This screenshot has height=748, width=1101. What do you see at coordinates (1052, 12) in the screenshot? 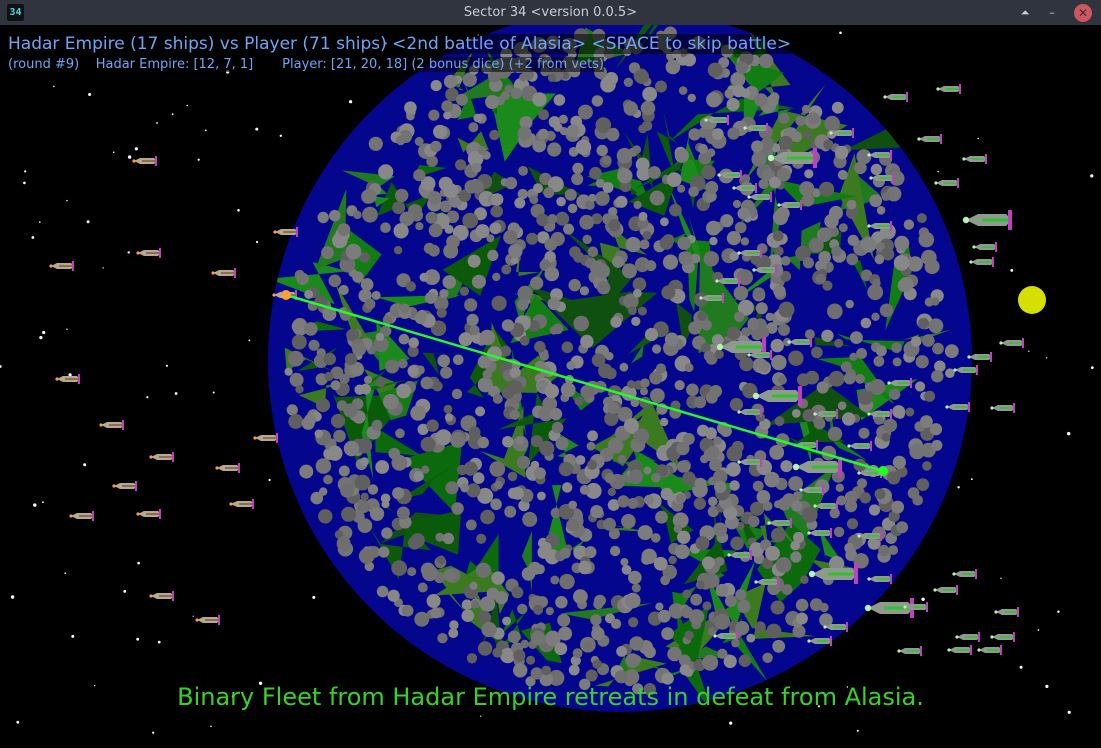
I see `minimize-button: –` at bounding box center [1052, 12].